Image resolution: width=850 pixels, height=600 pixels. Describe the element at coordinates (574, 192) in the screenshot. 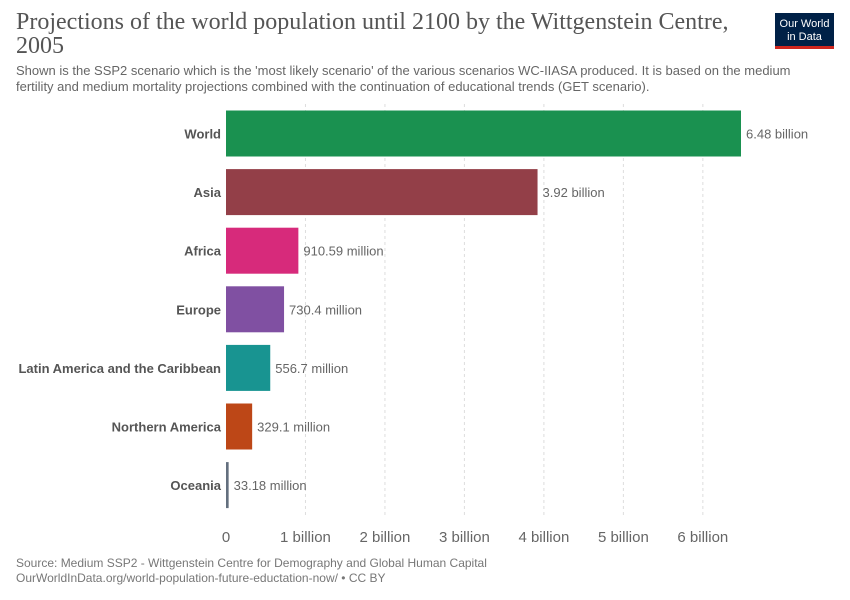

I see `value-label: 3.92 billion` at that location.